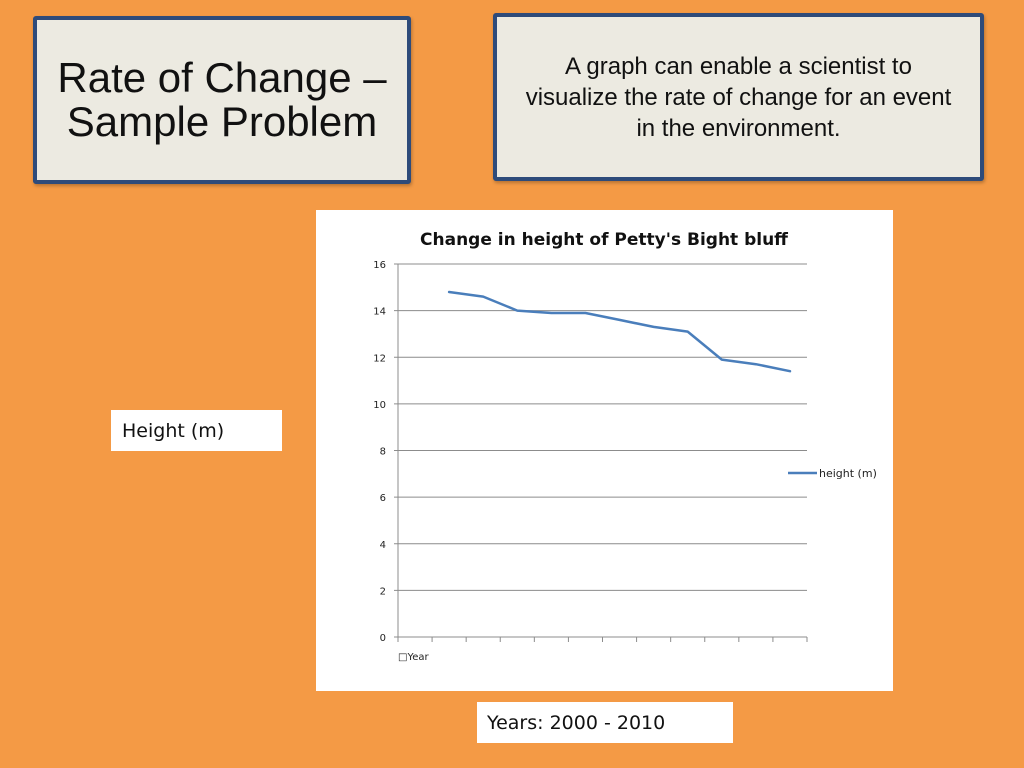 Image resolution: width=1024 pixels, height=768 pixels. What do you see at coordinates (379, 312) in the screenshot?
I see `y-tick-label: 14` at bounding box center [379, 312].